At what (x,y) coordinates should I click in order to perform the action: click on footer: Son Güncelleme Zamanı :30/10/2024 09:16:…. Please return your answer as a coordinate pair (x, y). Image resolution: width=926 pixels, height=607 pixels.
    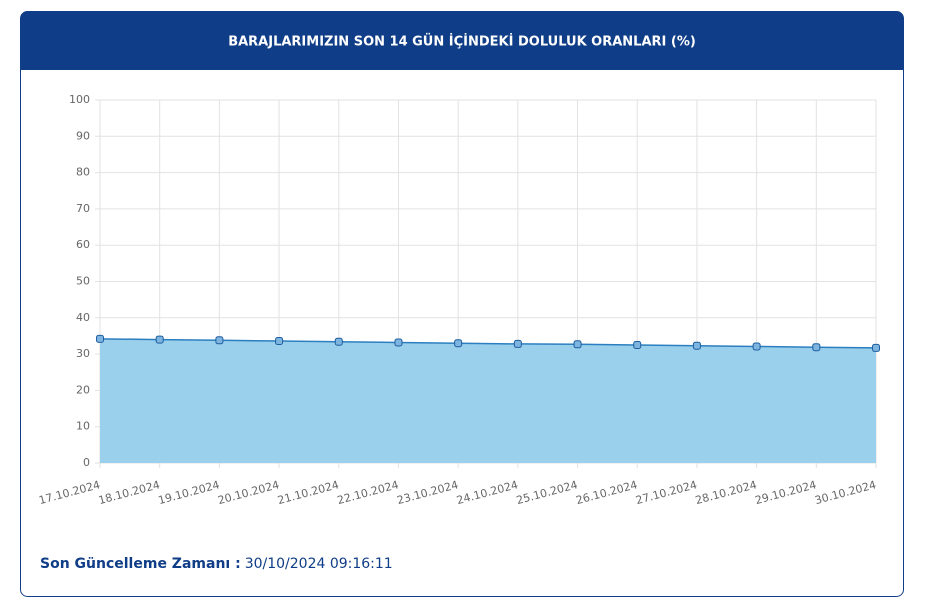
    Looking at the image, I should click on (216, 564).